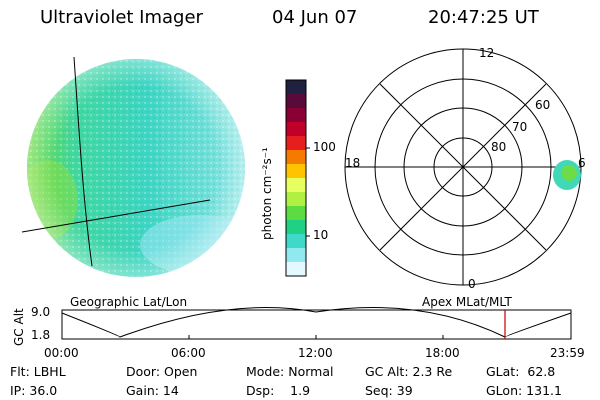  Describe the element at coordinates (278, 390) in the screenshot. I see `dsp-info: Dsp: 1.9` at that location.